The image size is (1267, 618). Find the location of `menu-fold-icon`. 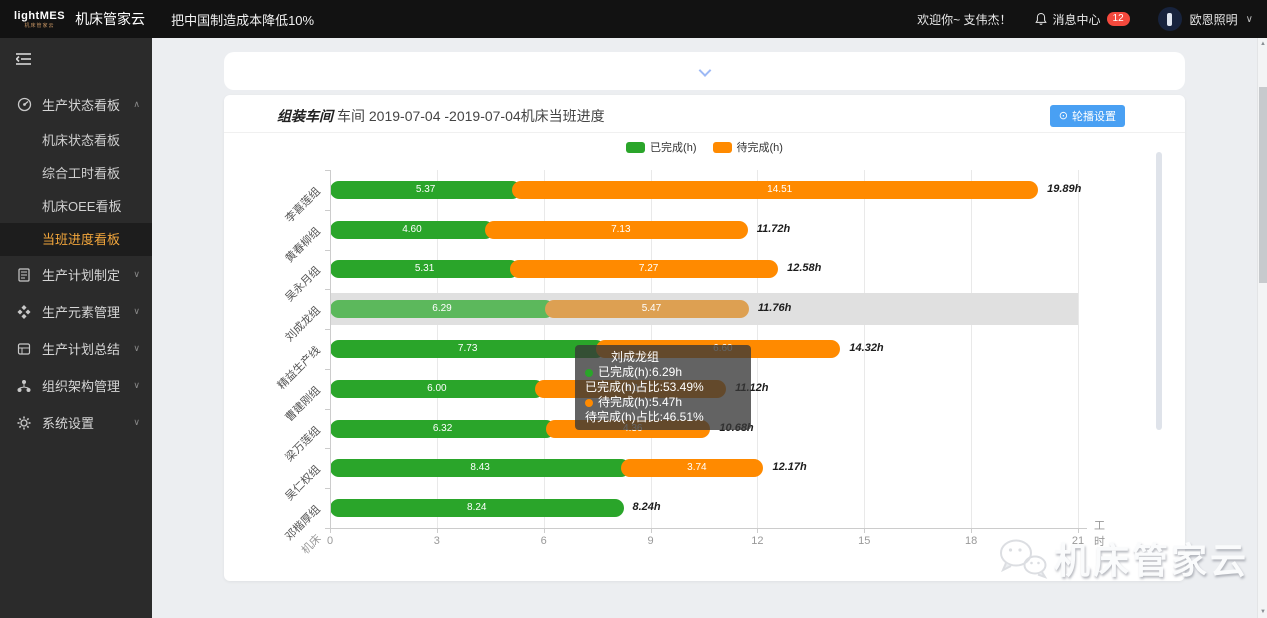

menu-fold-icon is located at coordinates (76, 52).